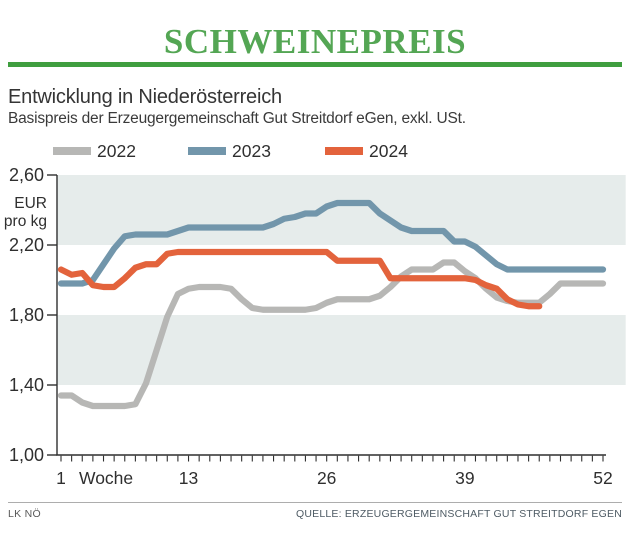 Image resolution: width=630 pixels, height=542 pixels. What do you see at coordinates (26, 245) in the screenshot?
I see `y-tick-label: 2,20` at bounding box center [26, 245].